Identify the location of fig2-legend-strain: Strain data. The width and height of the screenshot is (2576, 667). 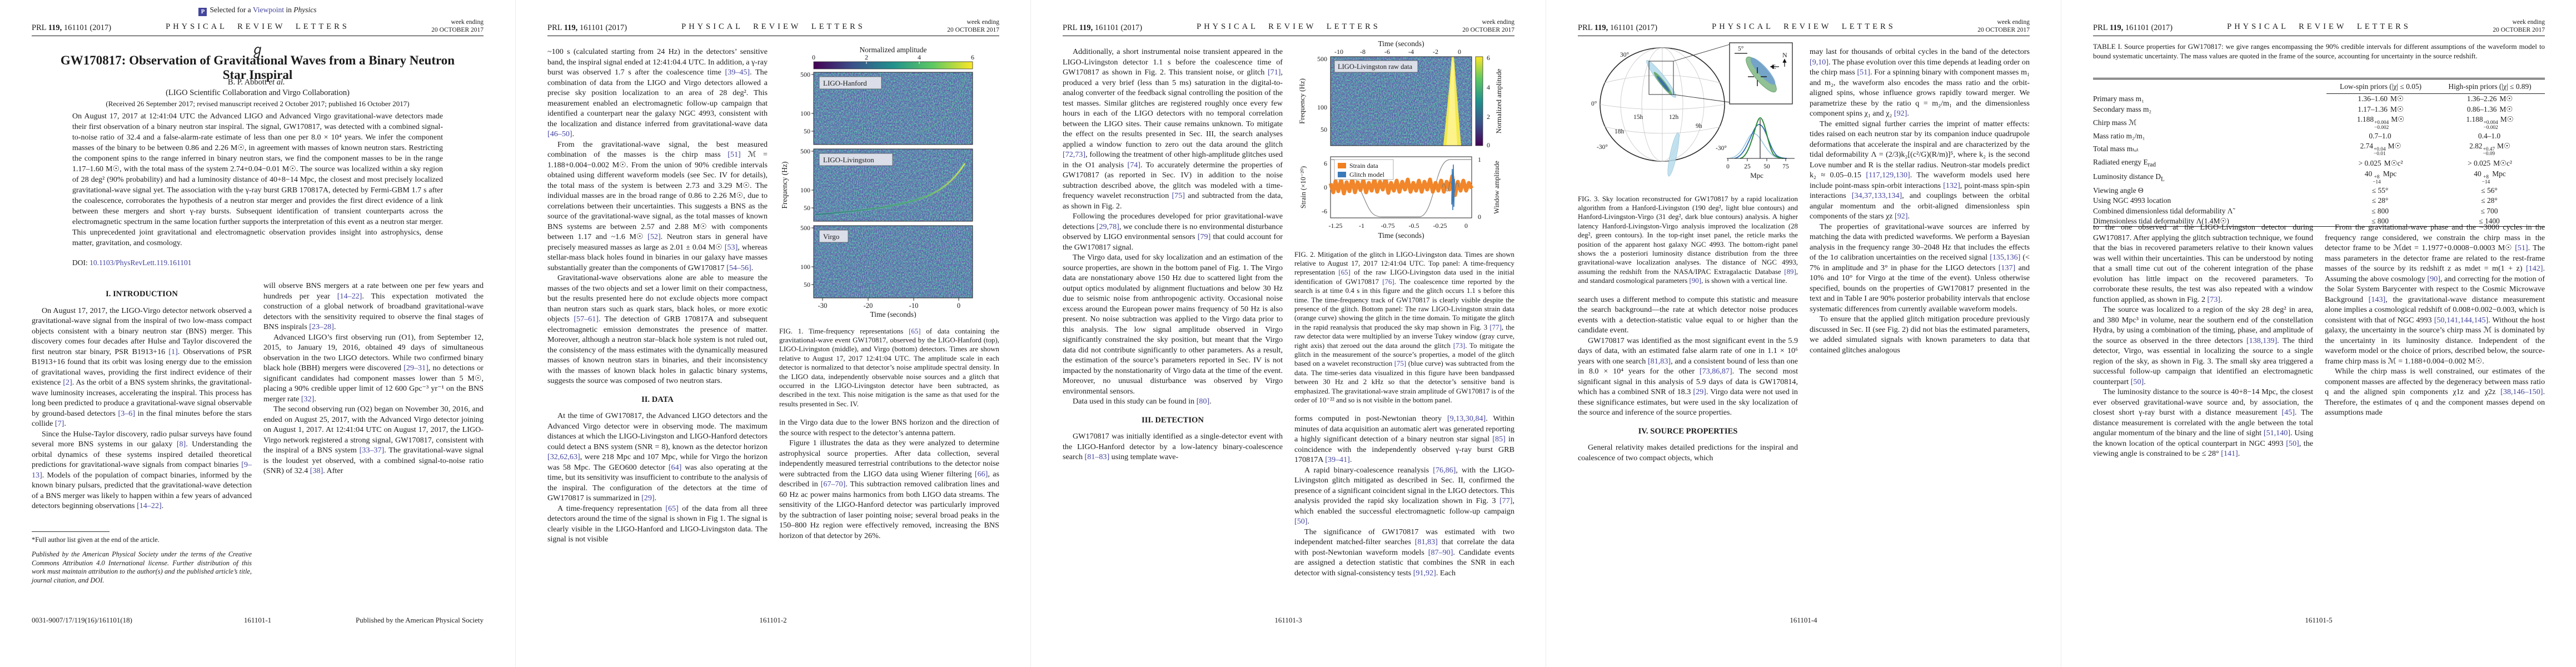
(1363, 166).